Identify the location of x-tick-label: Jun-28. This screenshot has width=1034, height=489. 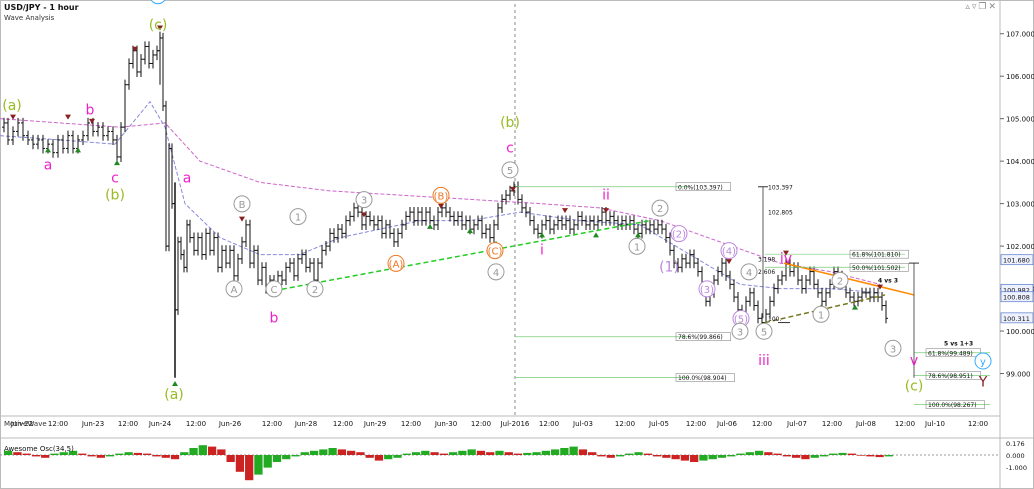
(305, 424).